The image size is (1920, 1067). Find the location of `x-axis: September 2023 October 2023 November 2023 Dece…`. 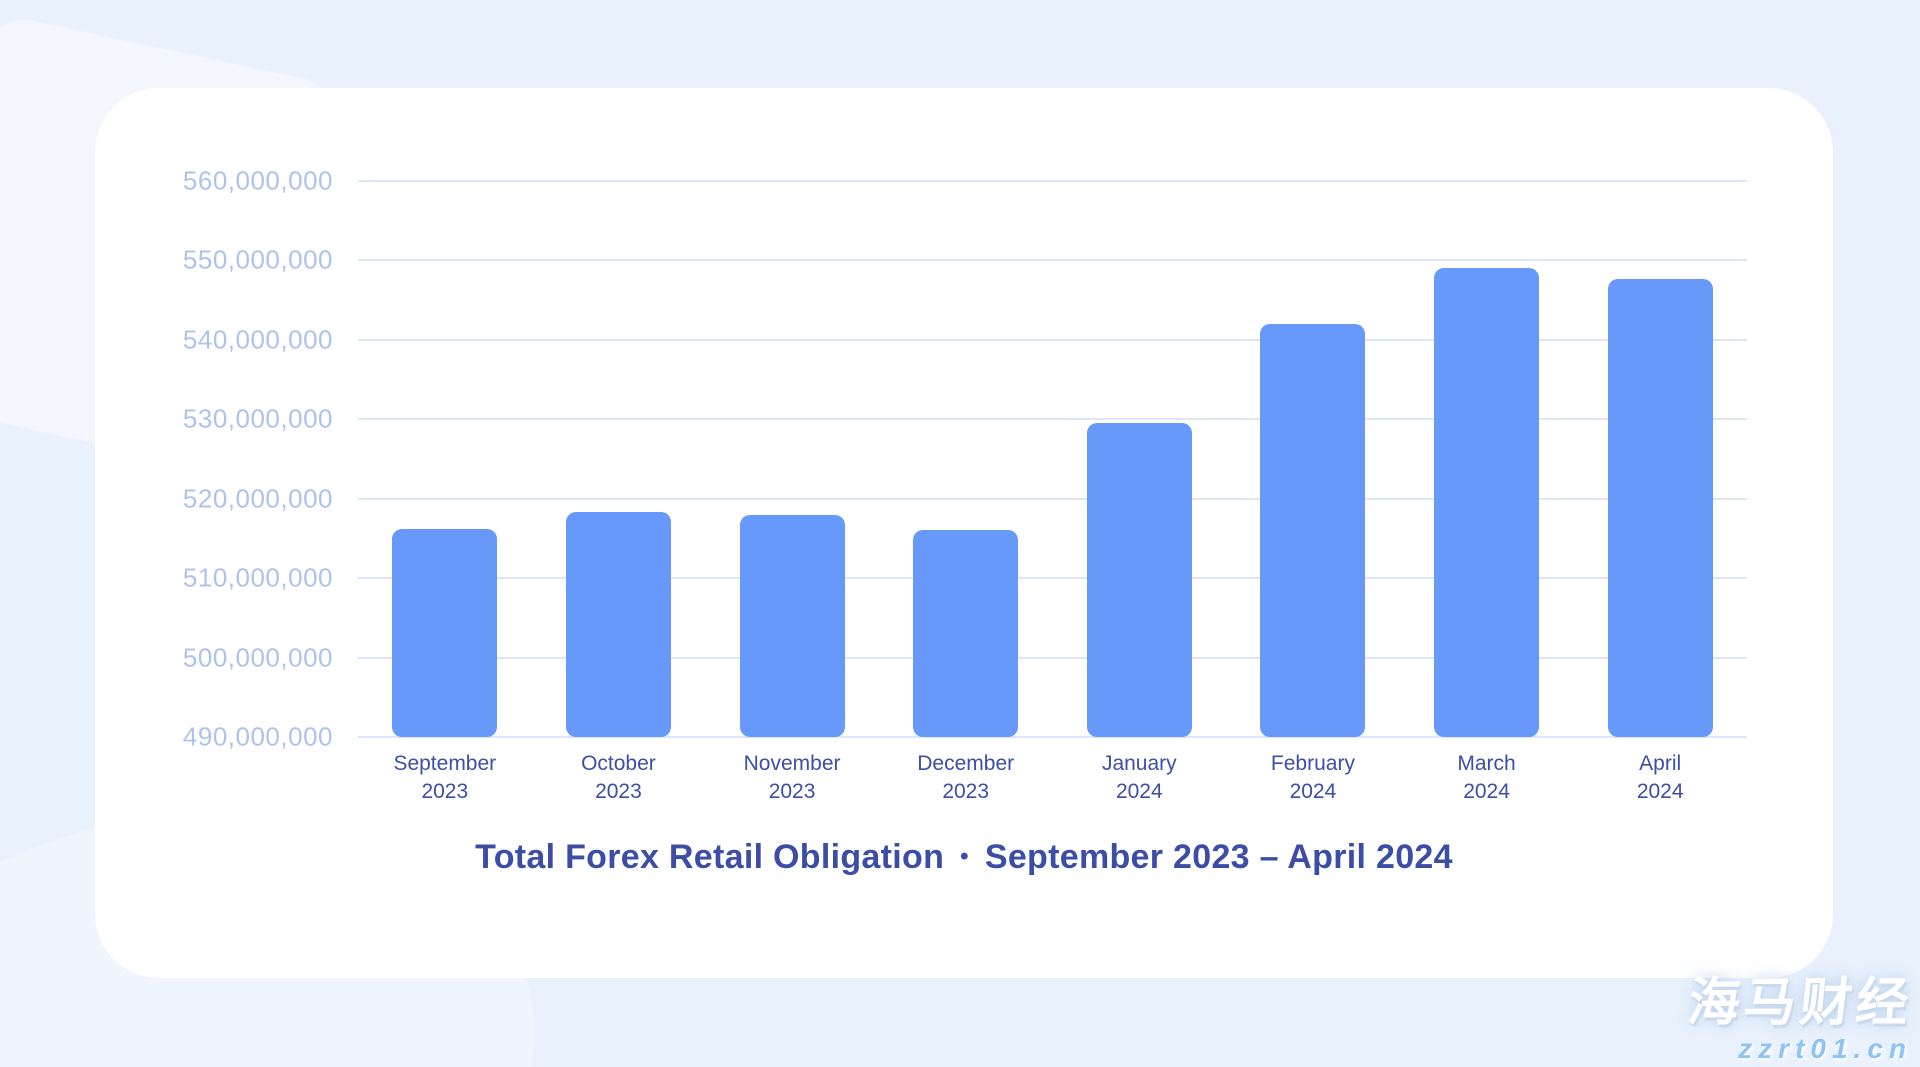

x-axis: September 2023 October 2023 November 2023 Dece… is located at coordinates (1052, 778).